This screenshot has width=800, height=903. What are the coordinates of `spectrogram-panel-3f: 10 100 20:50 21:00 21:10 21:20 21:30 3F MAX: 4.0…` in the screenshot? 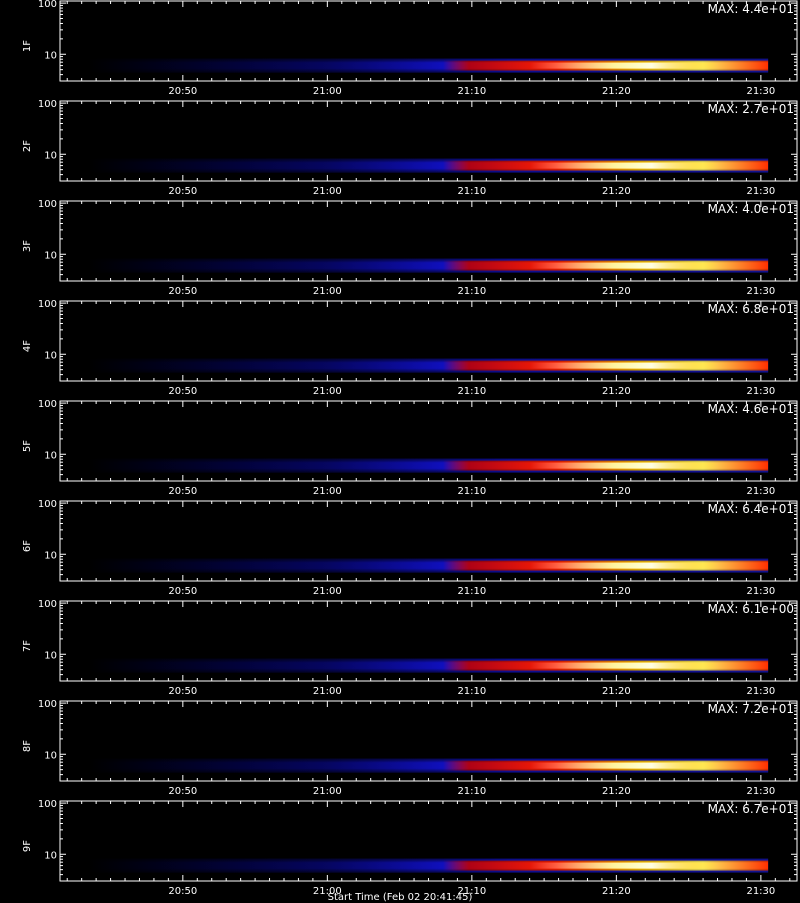 It's located at (410, 248).